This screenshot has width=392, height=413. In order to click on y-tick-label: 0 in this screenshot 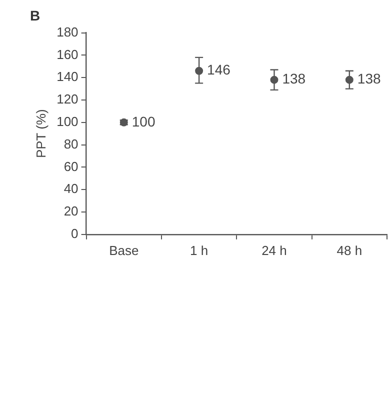, I will do `click(74, 233)`.